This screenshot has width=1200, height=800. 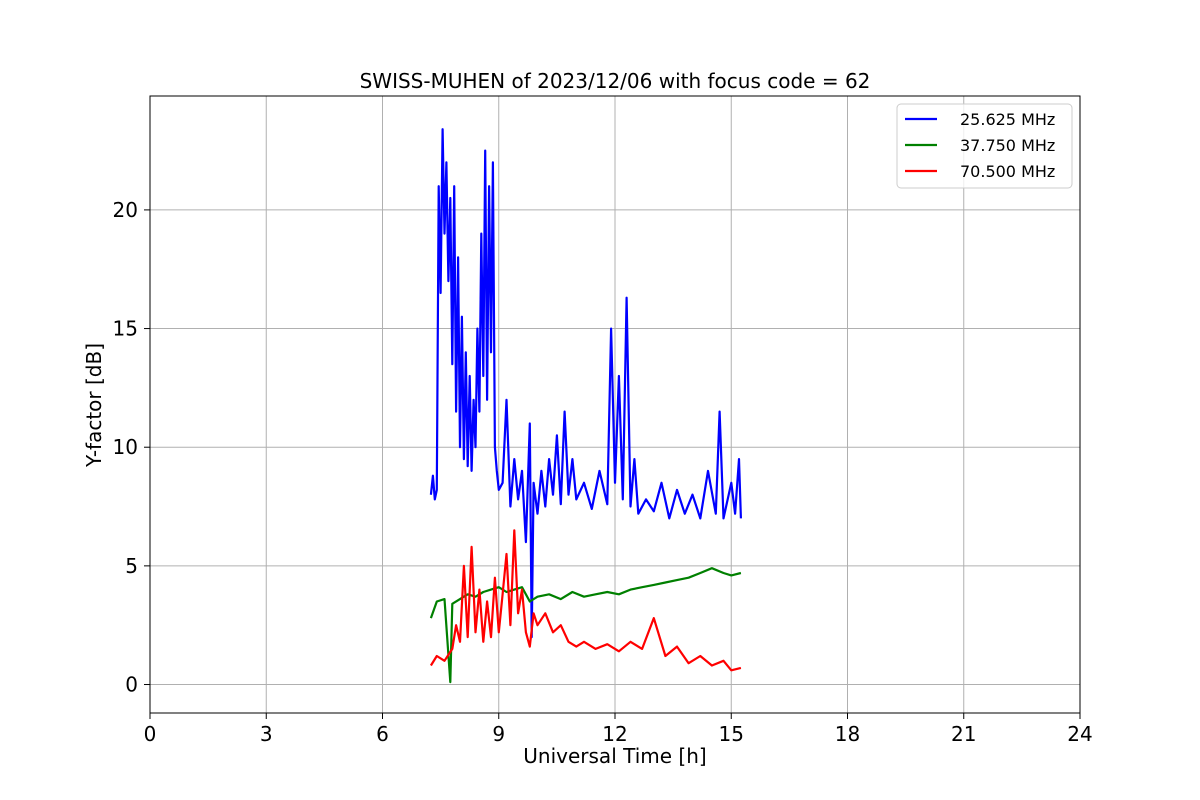 What do you see at coordinates (1007, 145) in the screenshot?
I see `legend-entry-1: 37.750 MHz` at bounding box center [1007, 145].